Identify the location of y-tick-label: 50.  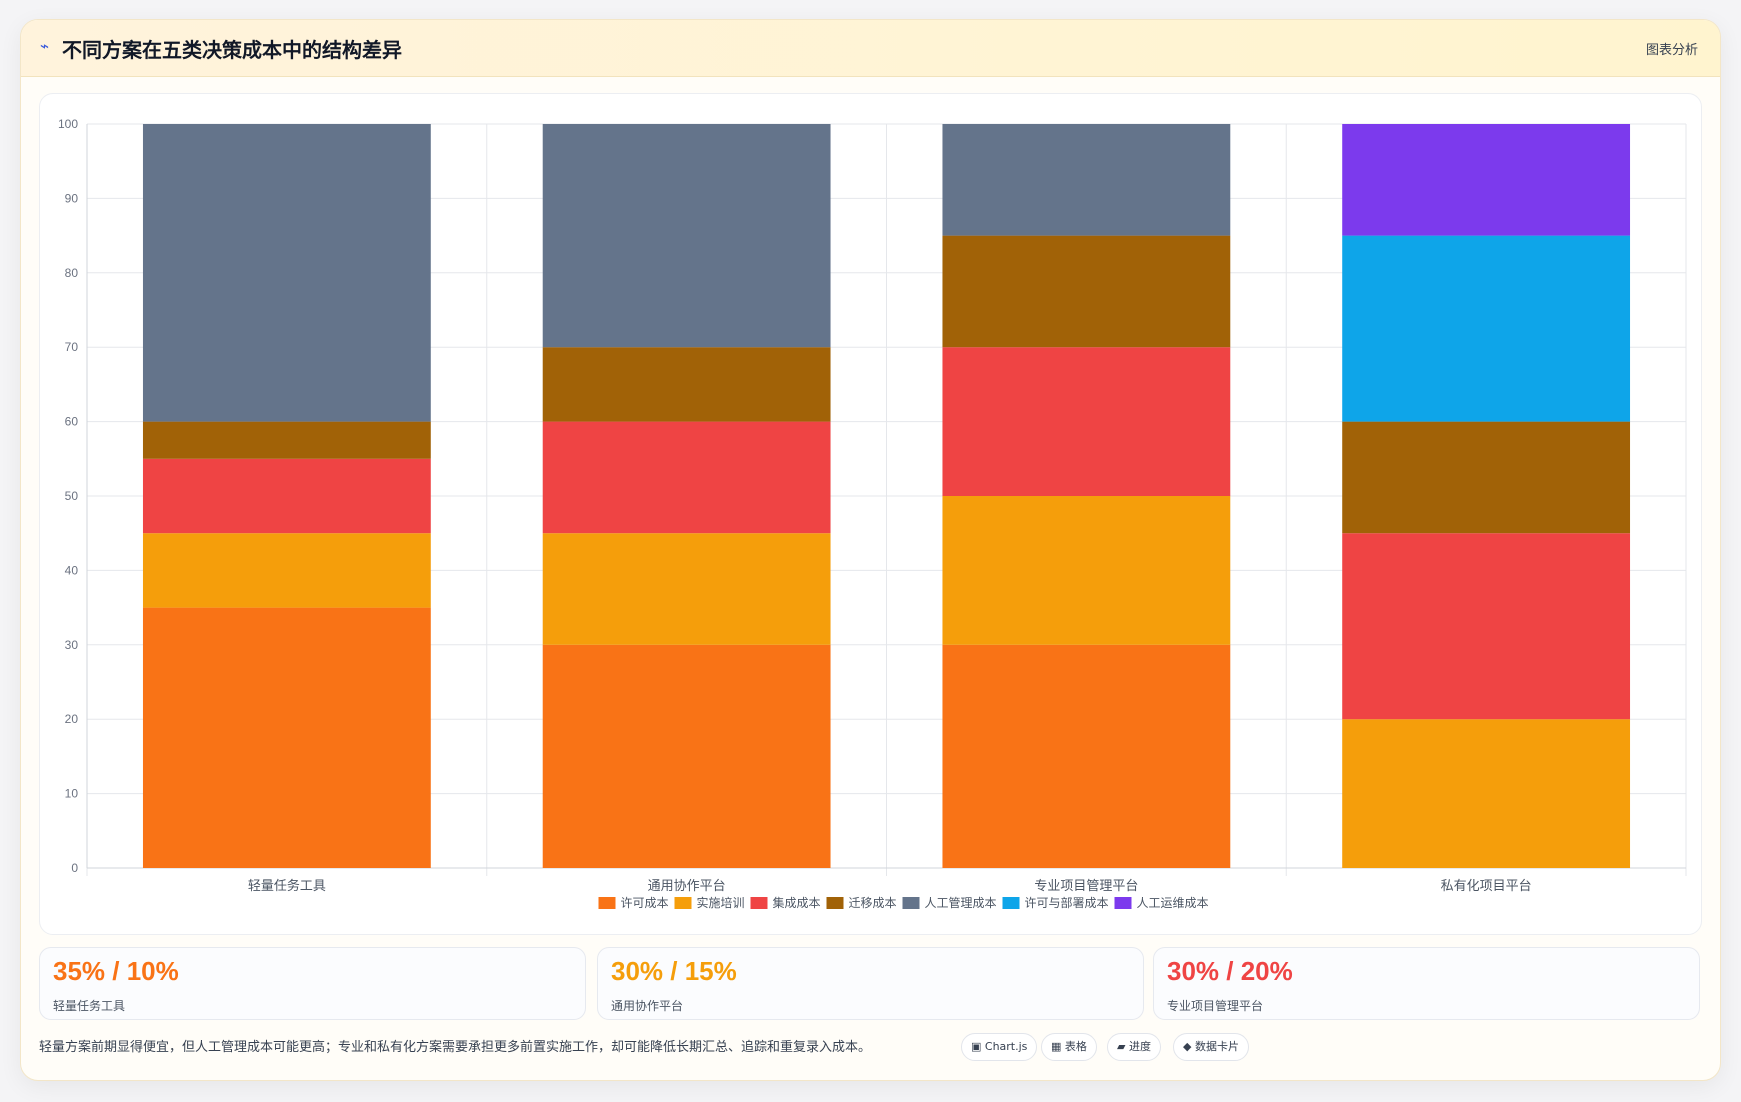
(72, 496).